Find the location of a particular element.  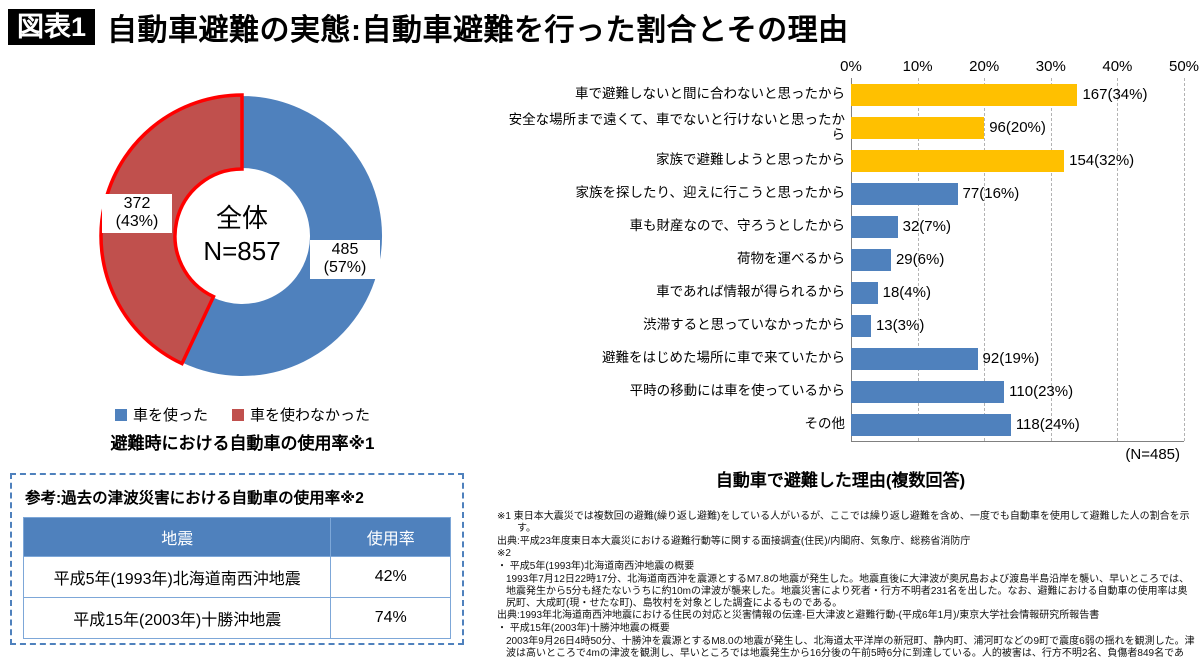

bar-plot: 118(24%) is located at coordinates (1017, 424).